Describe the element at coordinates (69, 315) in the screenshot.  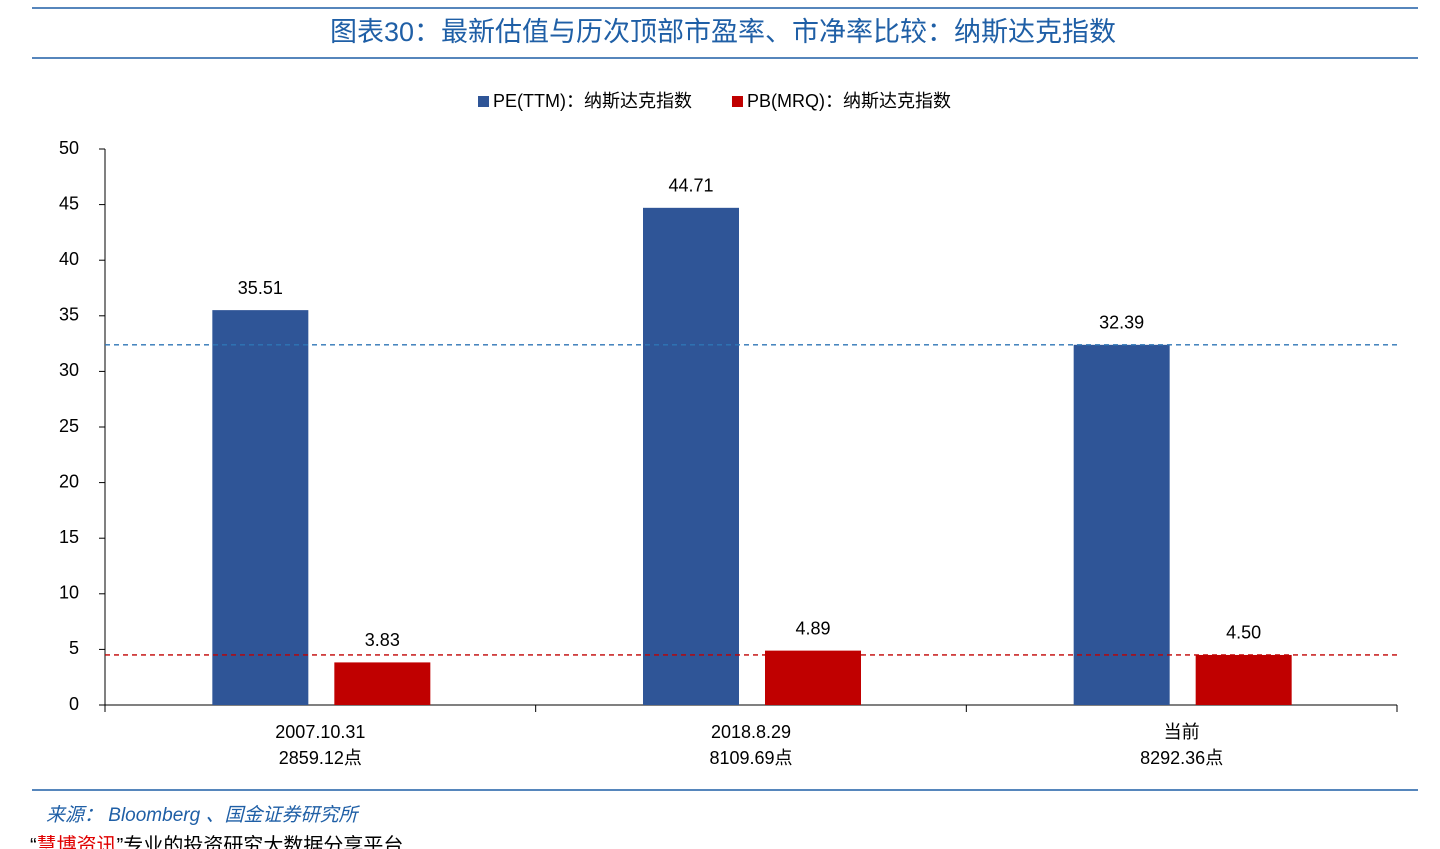
I see `y-tick-label: 35` at that location.